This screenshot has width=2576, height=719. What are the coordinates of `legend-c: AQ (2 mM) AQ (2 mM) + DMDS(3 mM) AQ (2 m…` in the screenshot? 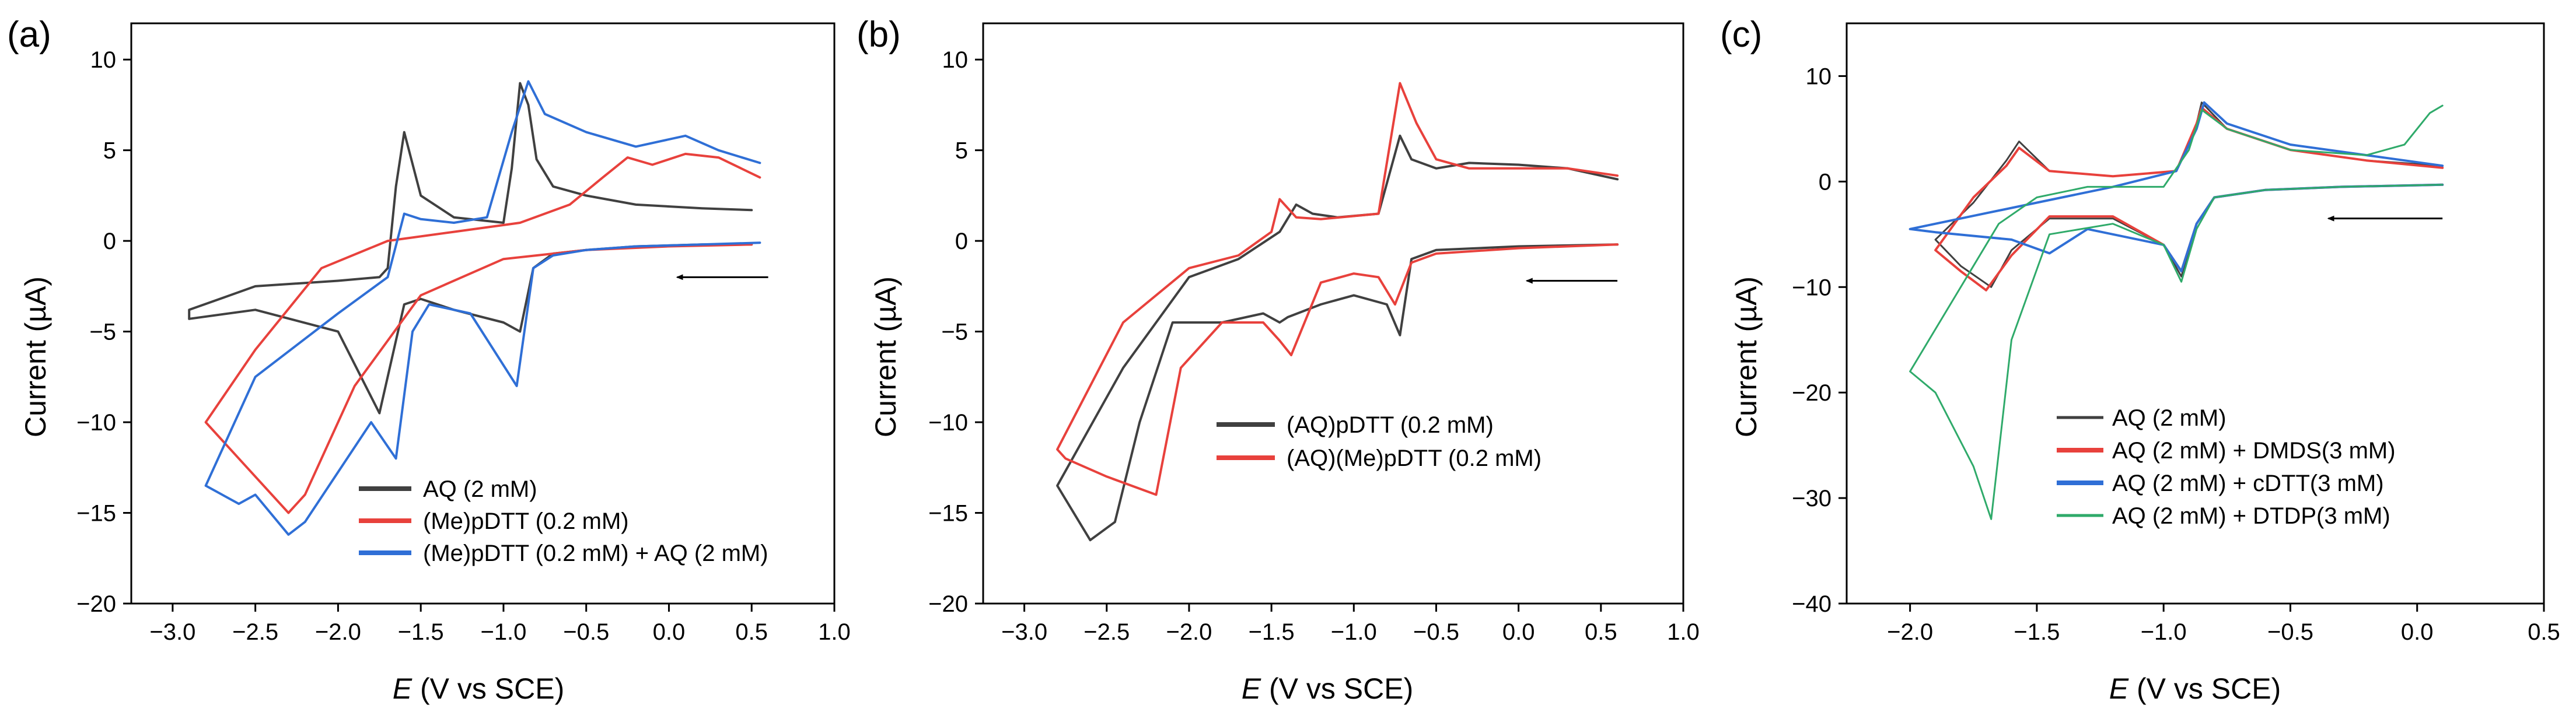 It's located at (2226, 467).